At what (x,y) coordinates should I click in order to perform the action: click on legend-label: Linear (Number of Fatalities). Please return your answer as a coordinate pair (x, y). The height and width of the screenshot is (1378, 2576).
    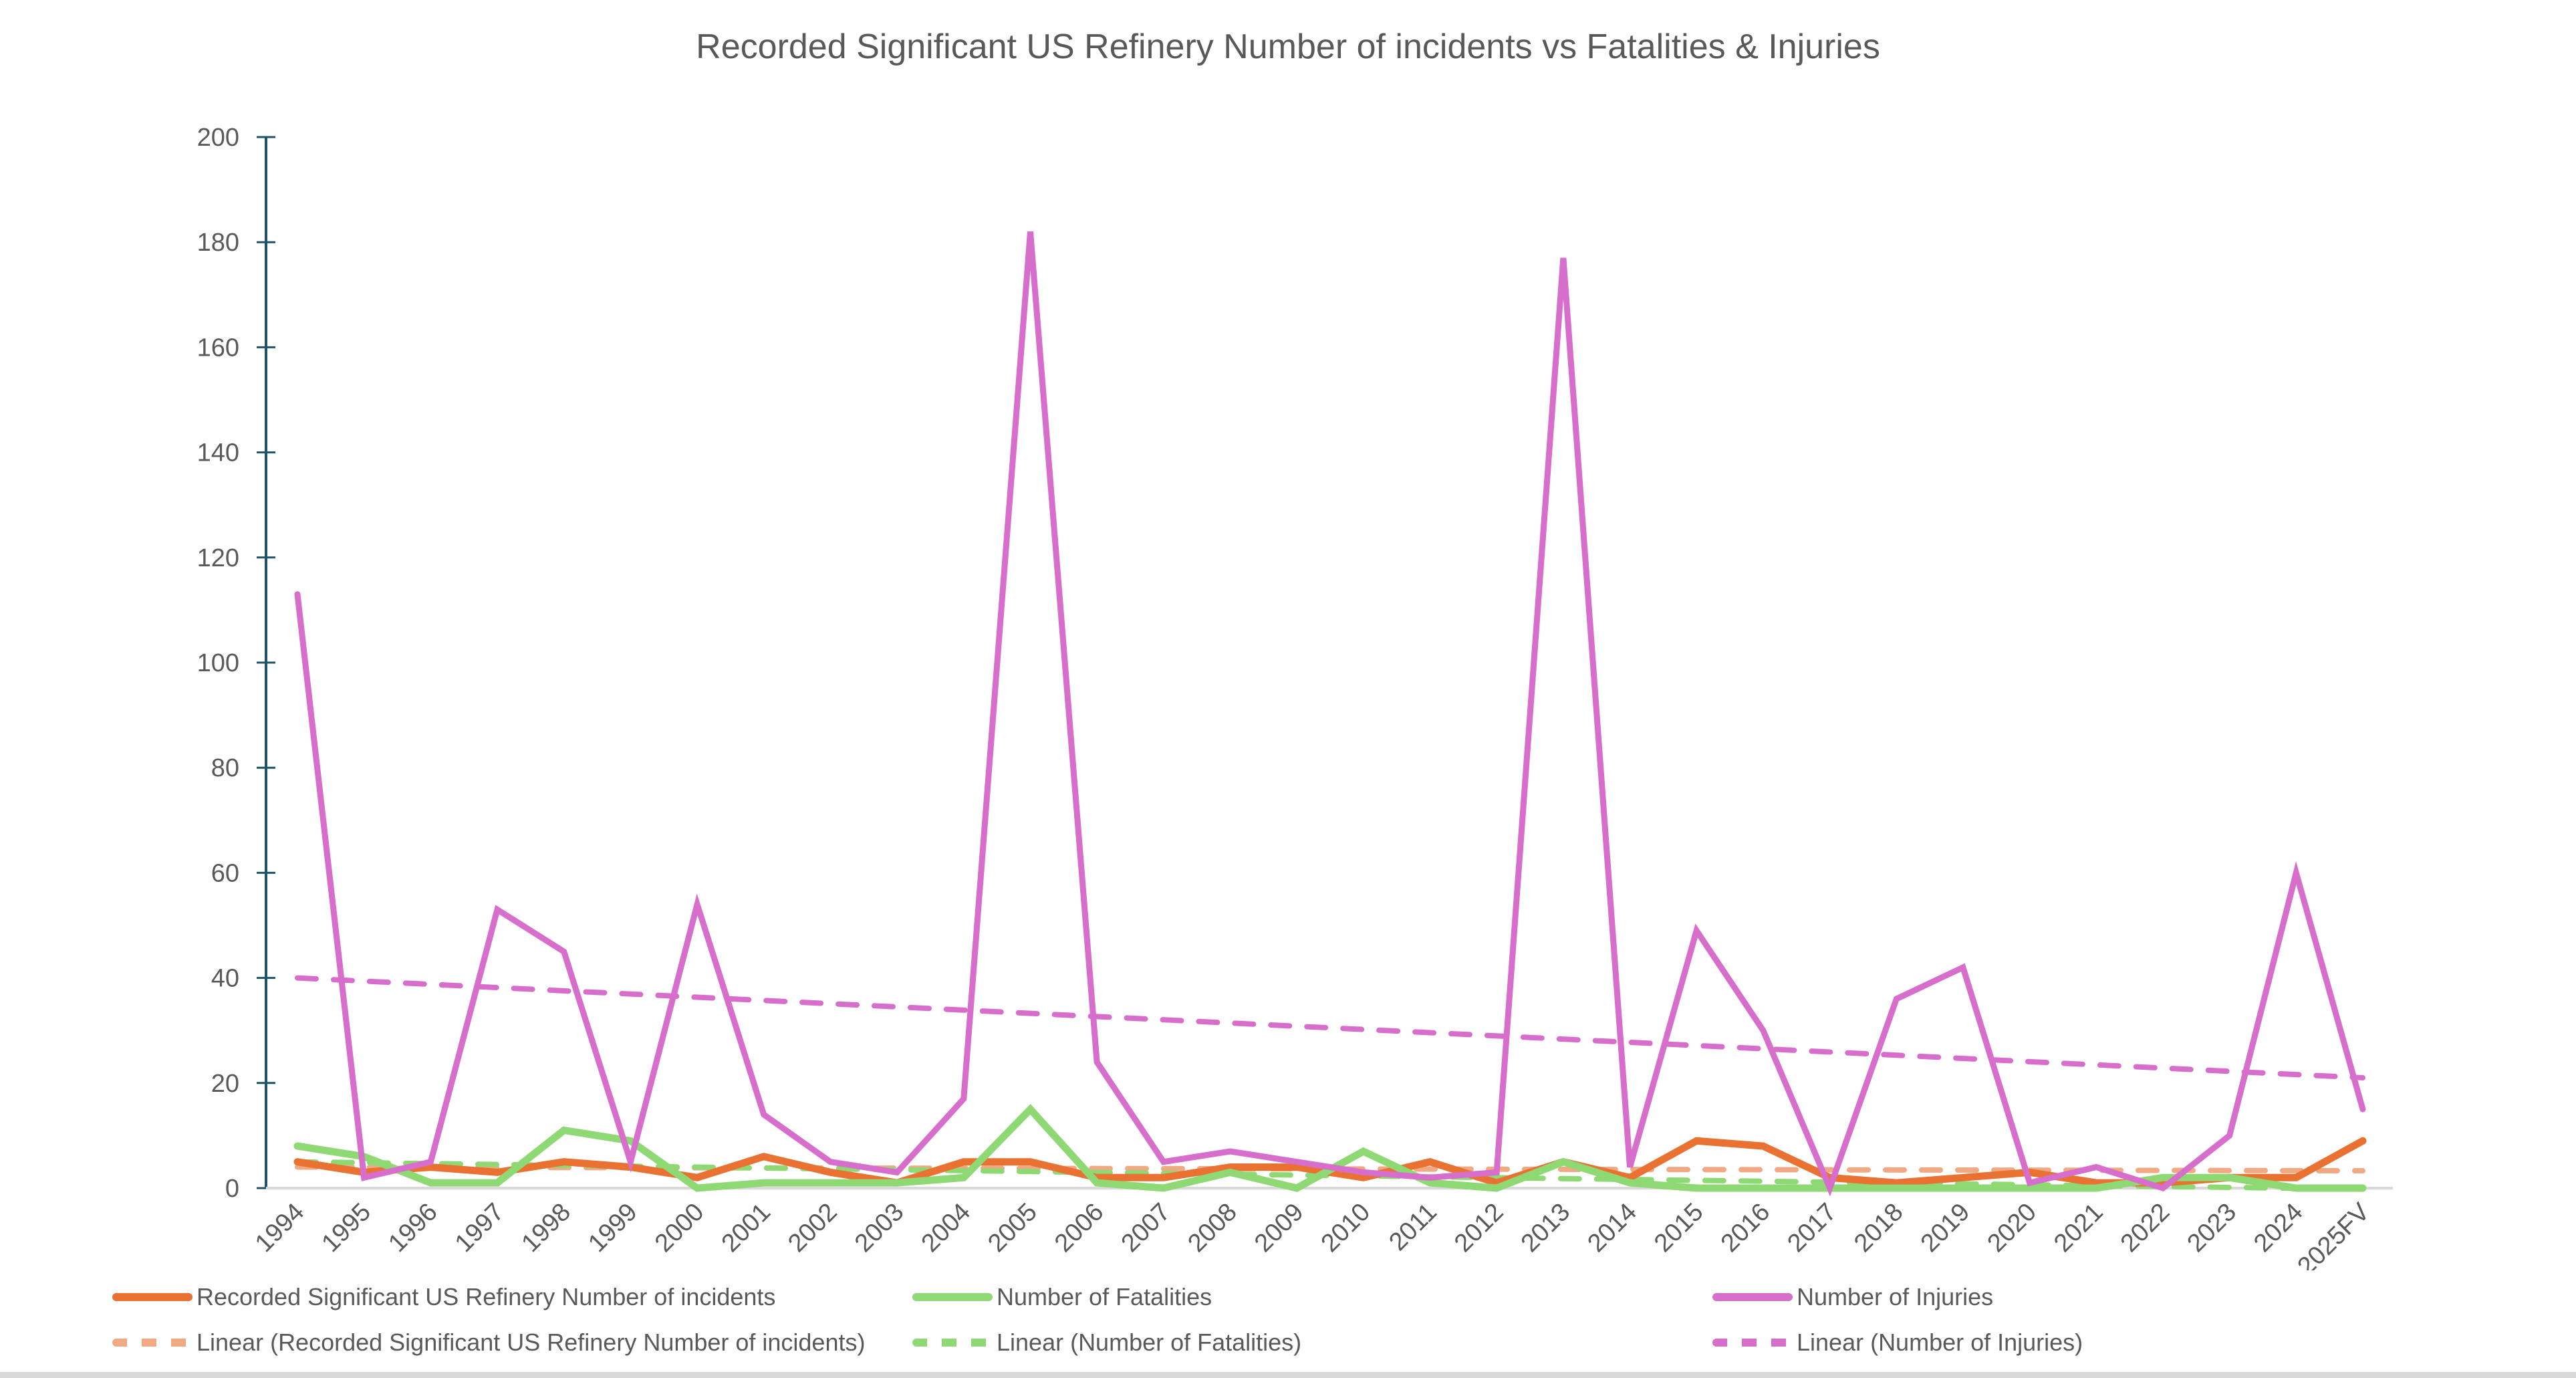
    Looking at the image, I should click on (1150, 1342).